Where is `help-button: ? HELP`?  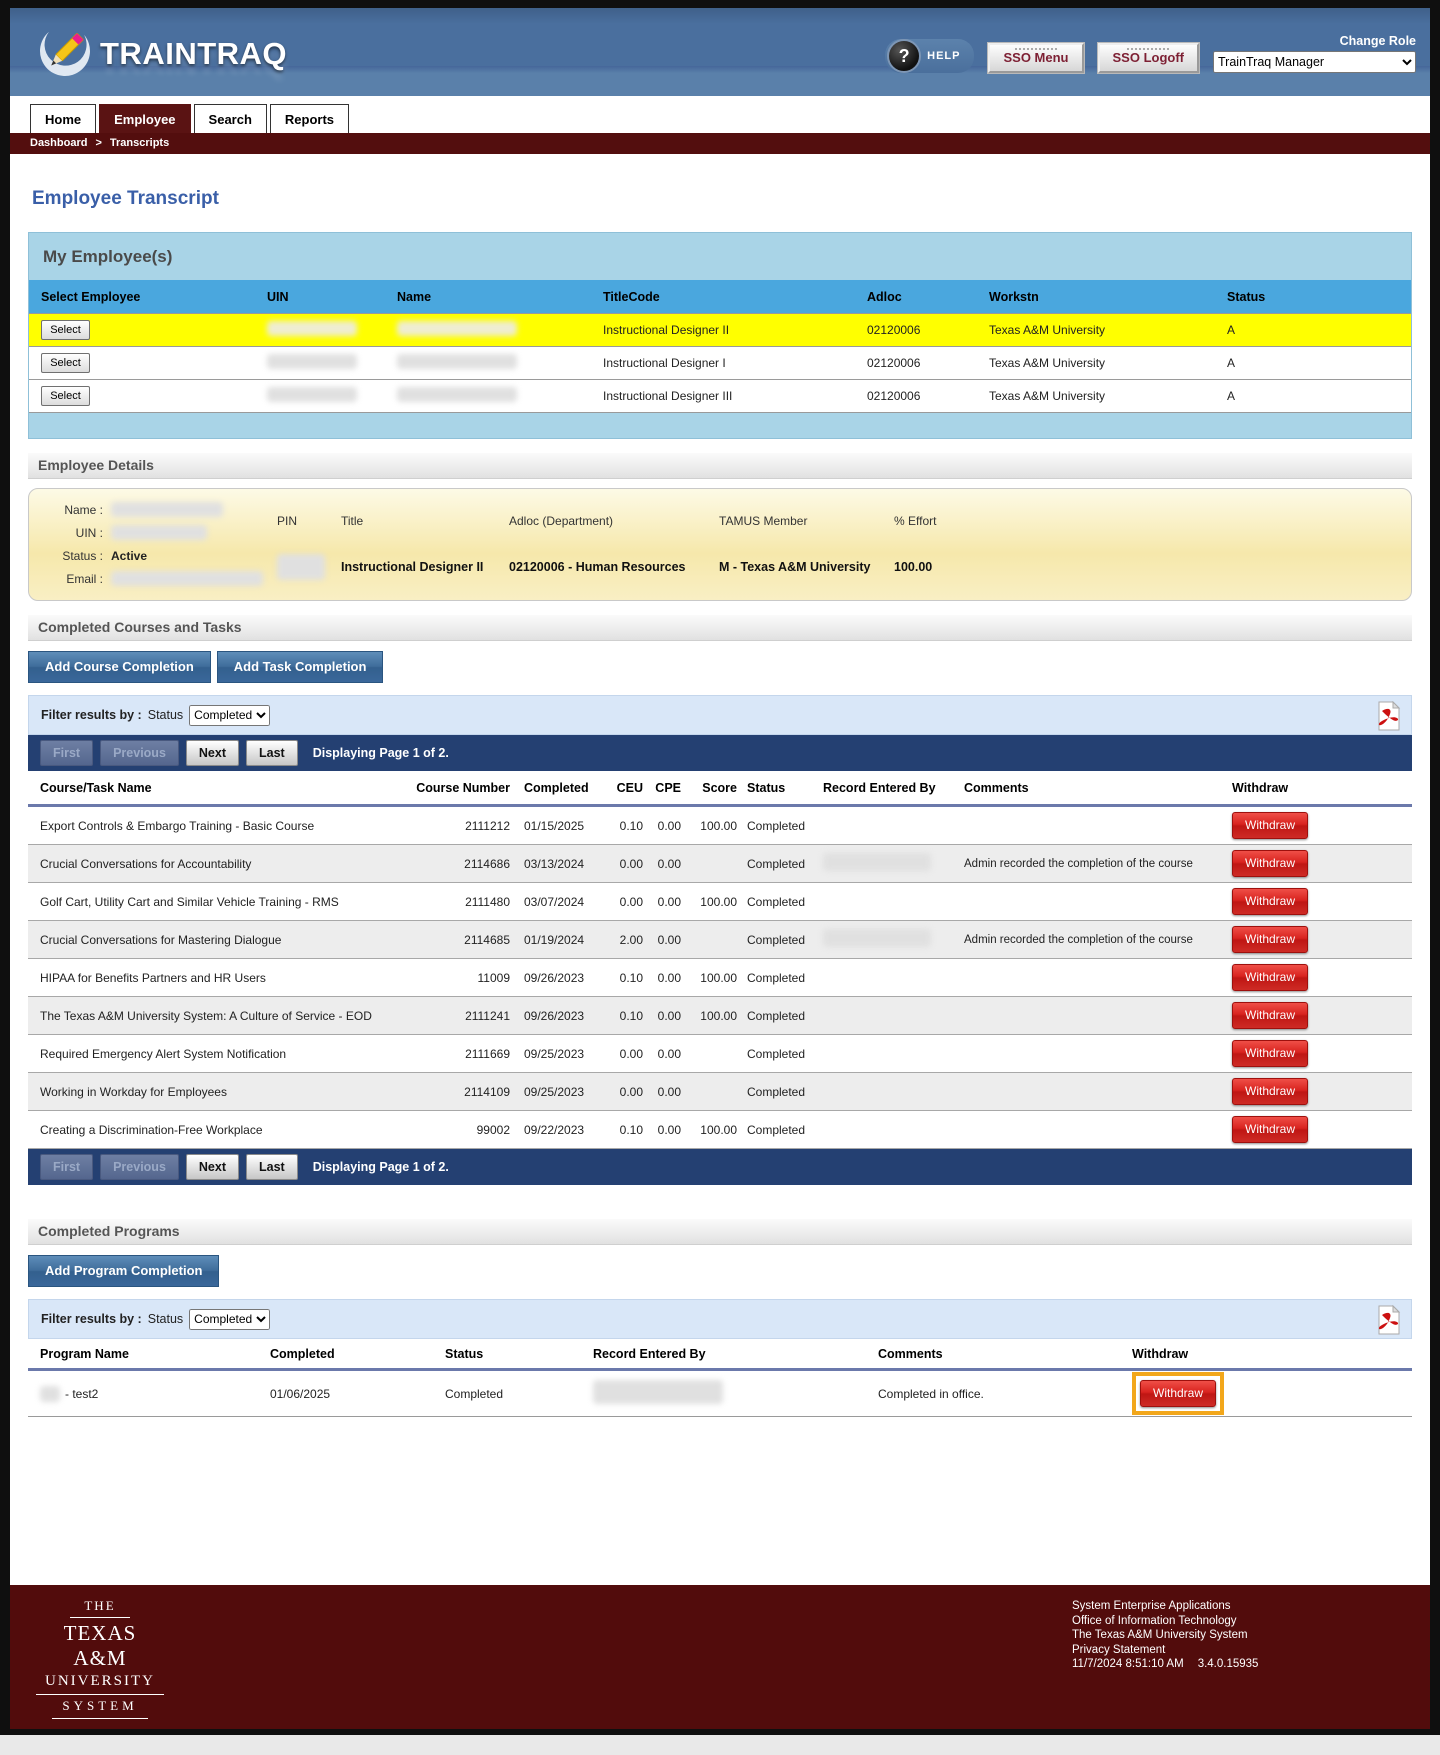
help-button: ? HELP is located at coordinates (930, 56).